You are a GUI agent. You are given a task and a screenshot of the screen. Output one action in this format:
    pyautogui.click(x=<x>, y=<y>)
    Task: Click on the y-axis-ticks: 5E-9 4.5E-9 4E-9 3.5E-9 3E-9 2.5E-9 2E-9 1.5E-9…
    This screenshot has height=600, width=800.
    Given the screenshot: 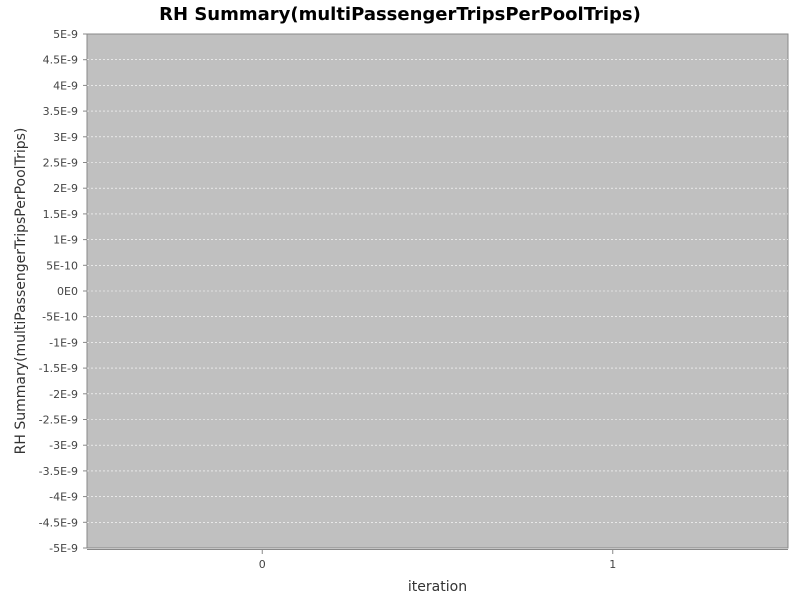 What is the action you would take?
    pyautogui.click(x=63, y=291)
    